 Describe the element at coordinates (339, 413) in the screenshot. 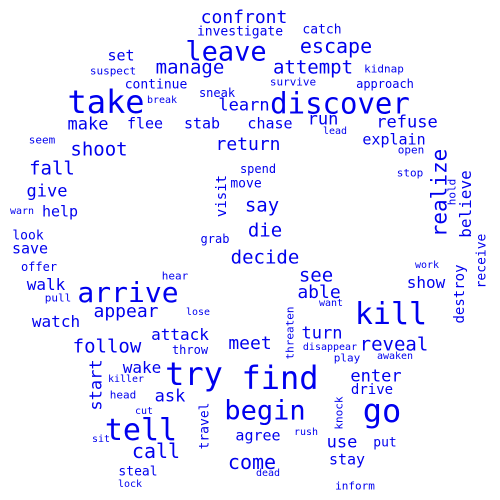

I see `word-knock: knock` at that location.